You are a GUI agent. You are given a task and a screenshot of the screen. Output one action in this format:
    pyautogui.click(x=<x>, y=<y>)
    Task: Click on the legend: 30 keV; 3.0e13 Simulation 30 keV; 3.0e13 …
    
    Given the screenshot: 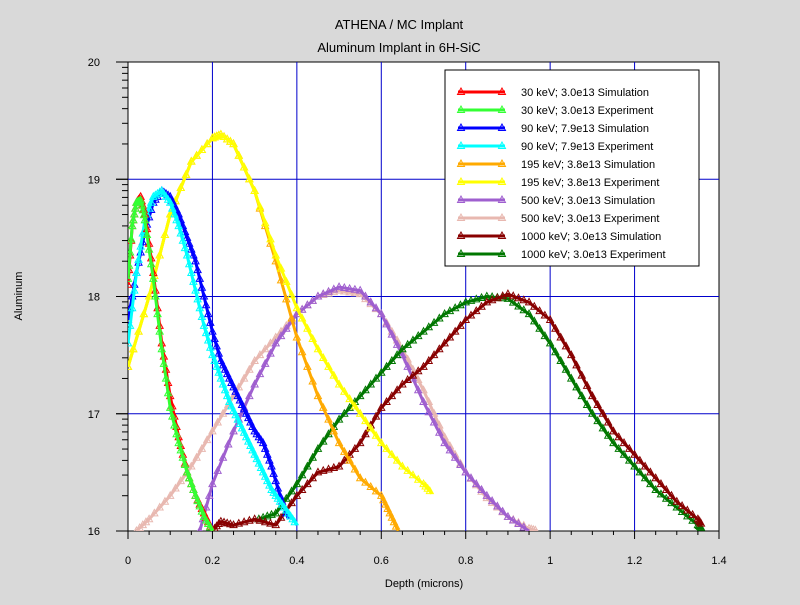 What is the action you would take?
    pyautogui.click(x=572, y=168)
    